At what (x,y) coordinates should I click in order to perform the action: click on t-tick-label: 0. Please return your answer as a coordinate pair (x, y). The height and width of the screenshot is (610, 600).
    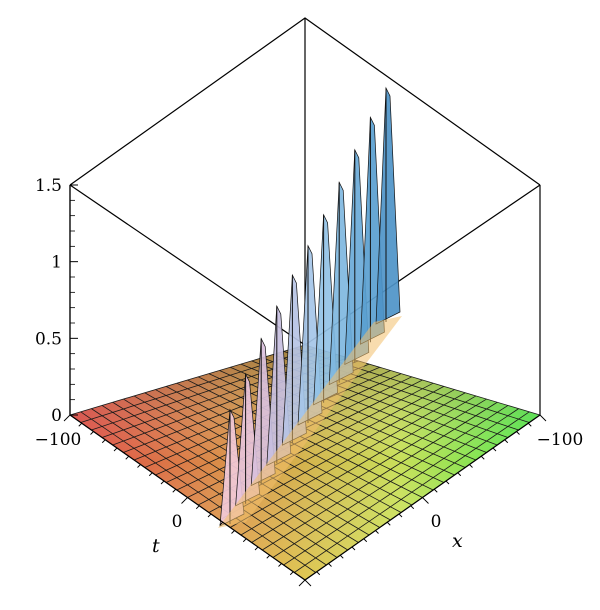
    Looking at the image, I should click on (177, 522).